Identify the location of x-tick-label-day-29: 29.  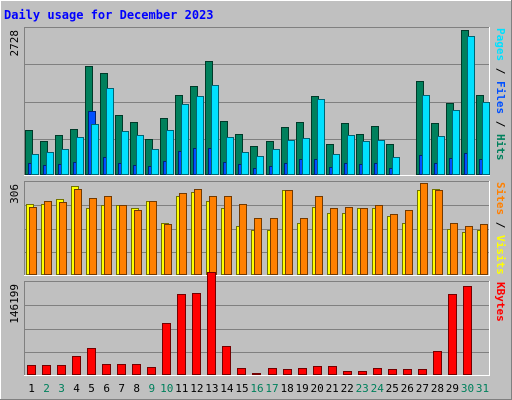
(452, 388).